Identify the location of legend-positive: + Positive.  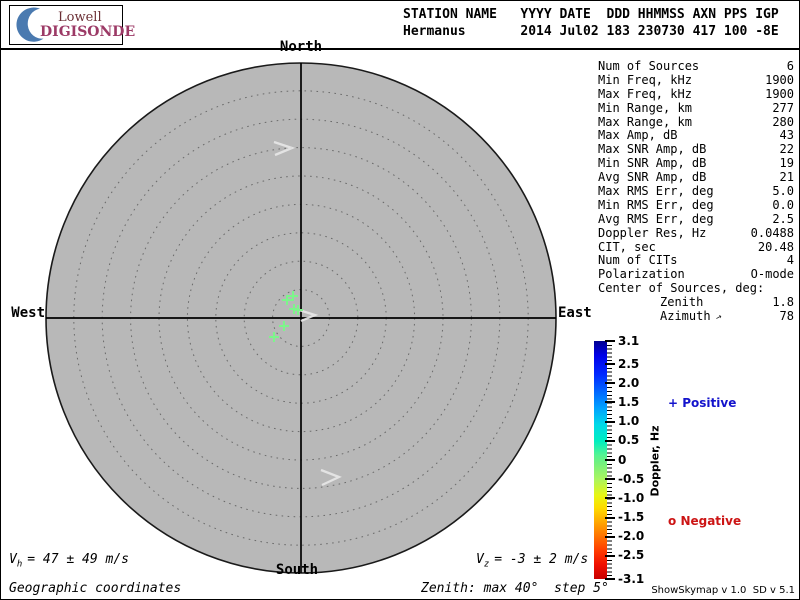
(702, 403).